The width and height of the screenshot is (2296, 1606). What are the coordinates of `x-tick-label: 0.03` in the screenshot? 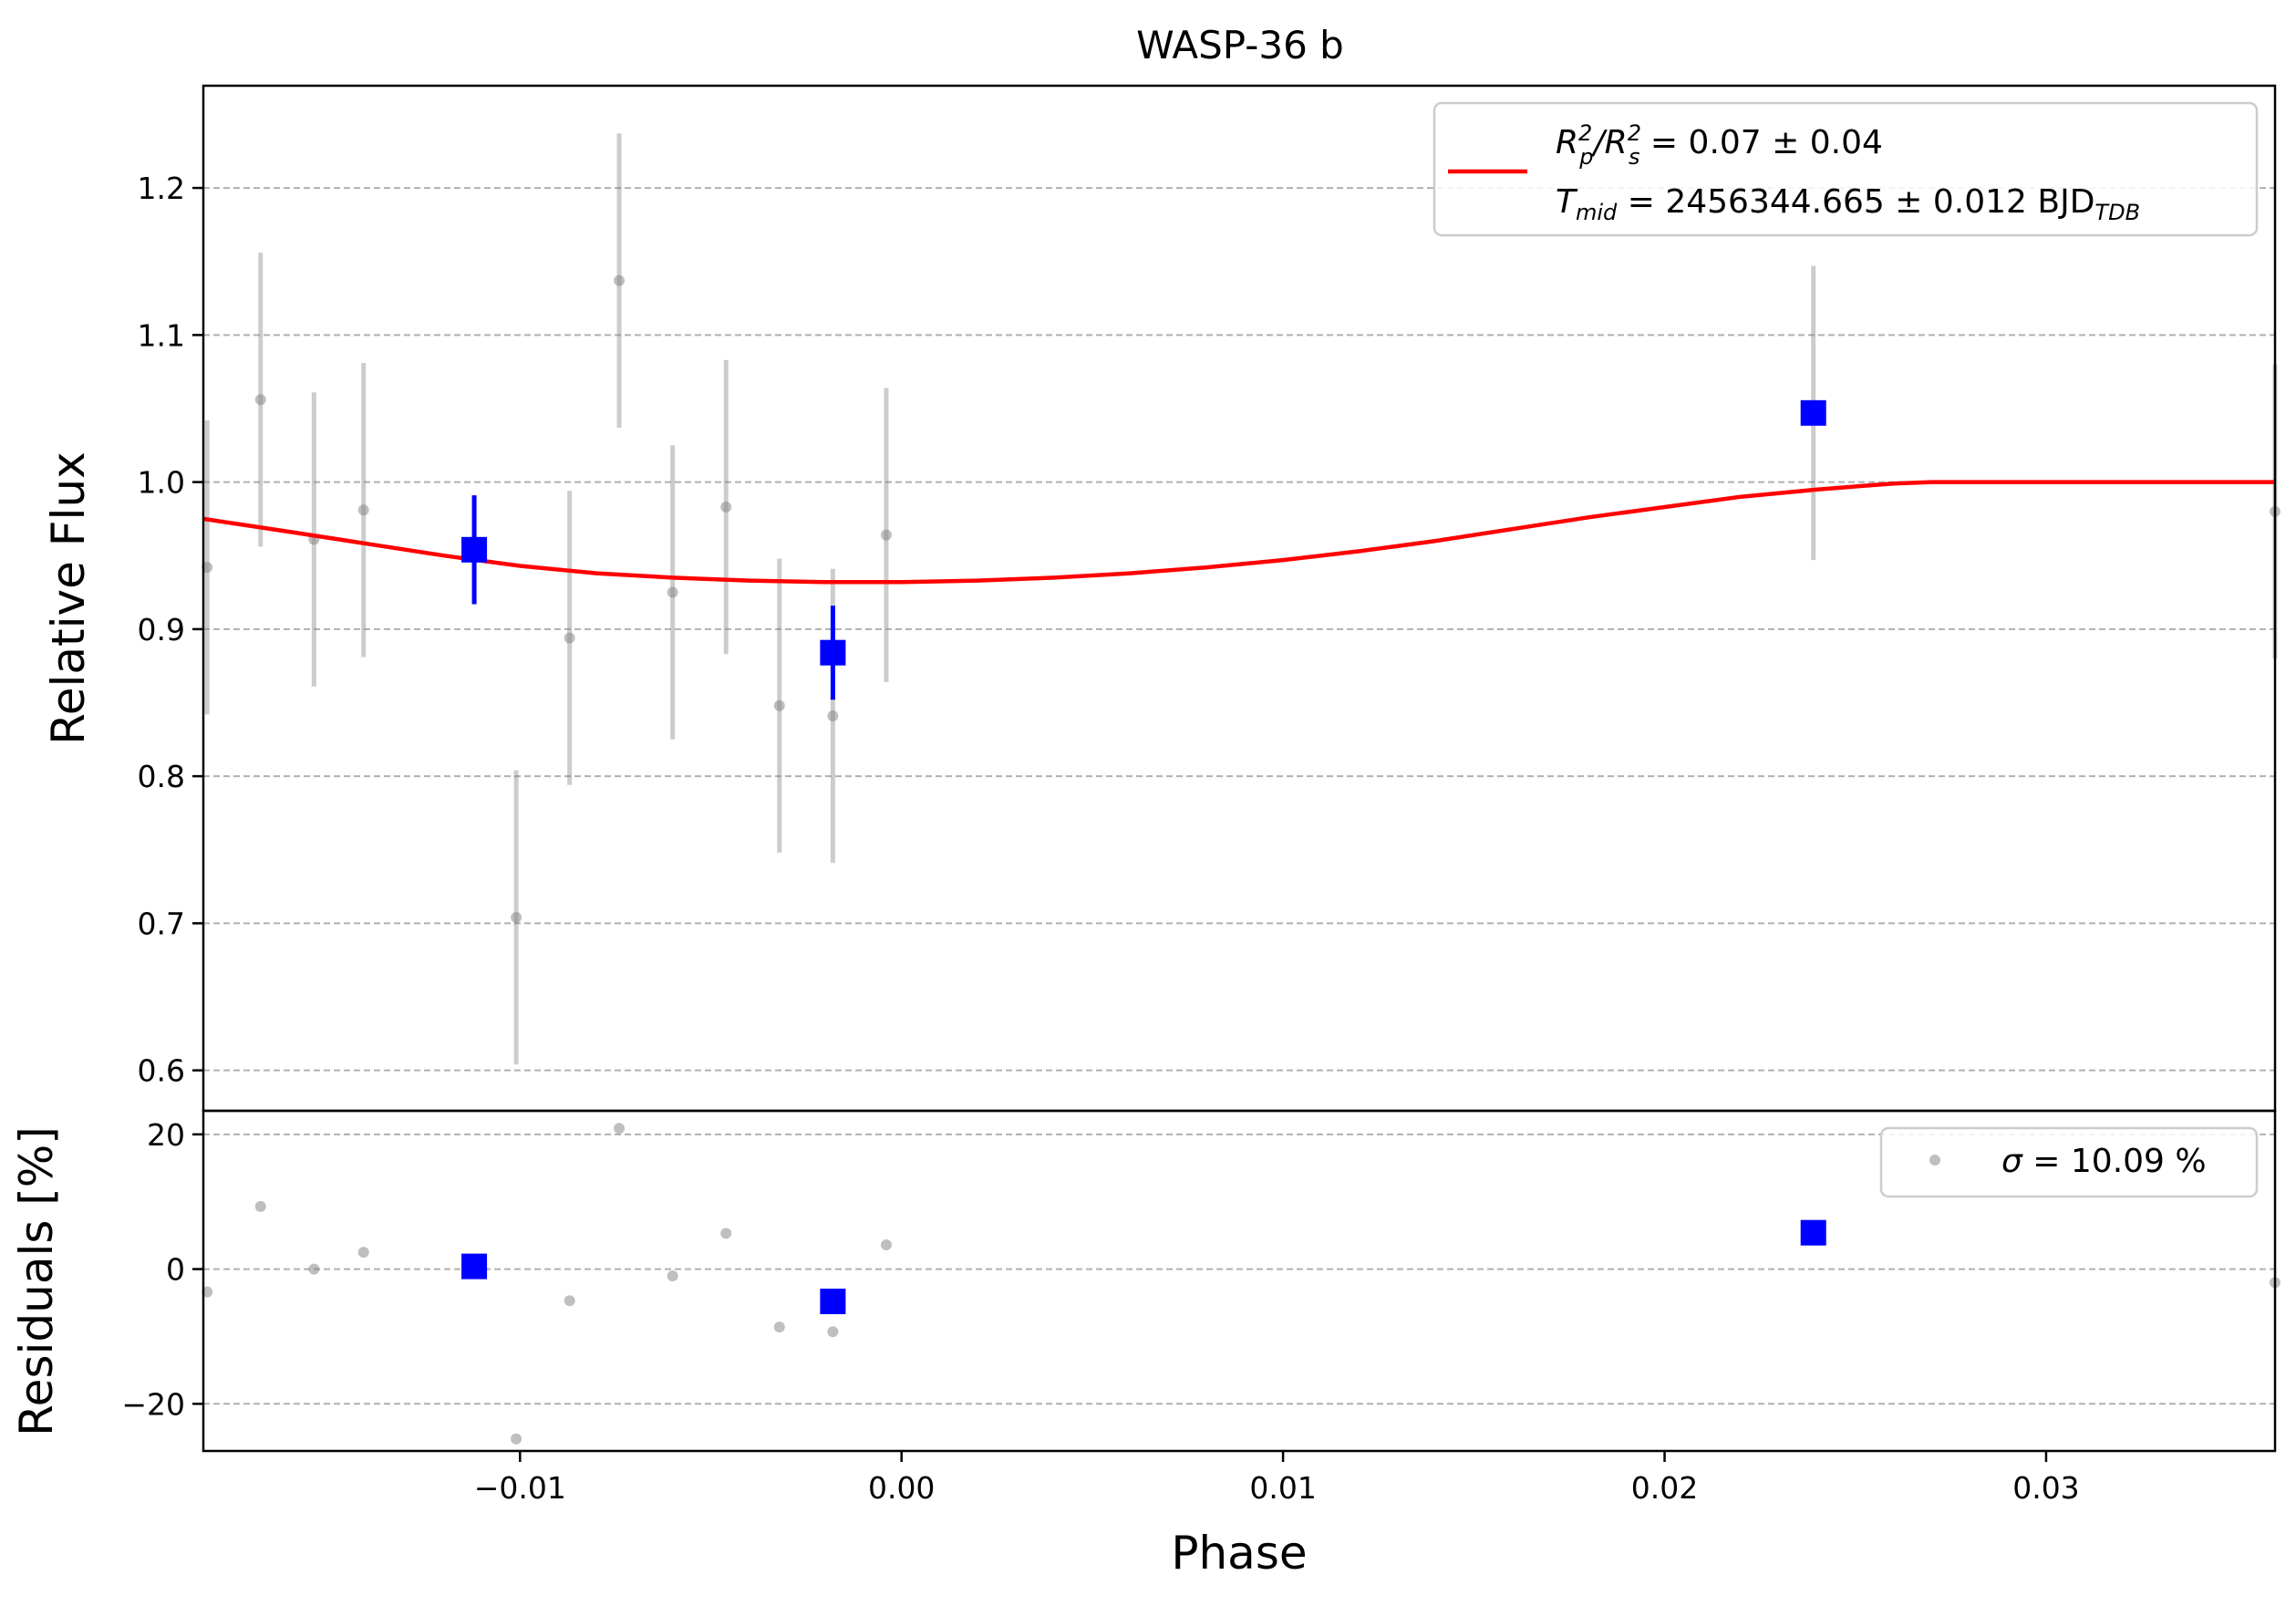 It's located at (2045, 1488).